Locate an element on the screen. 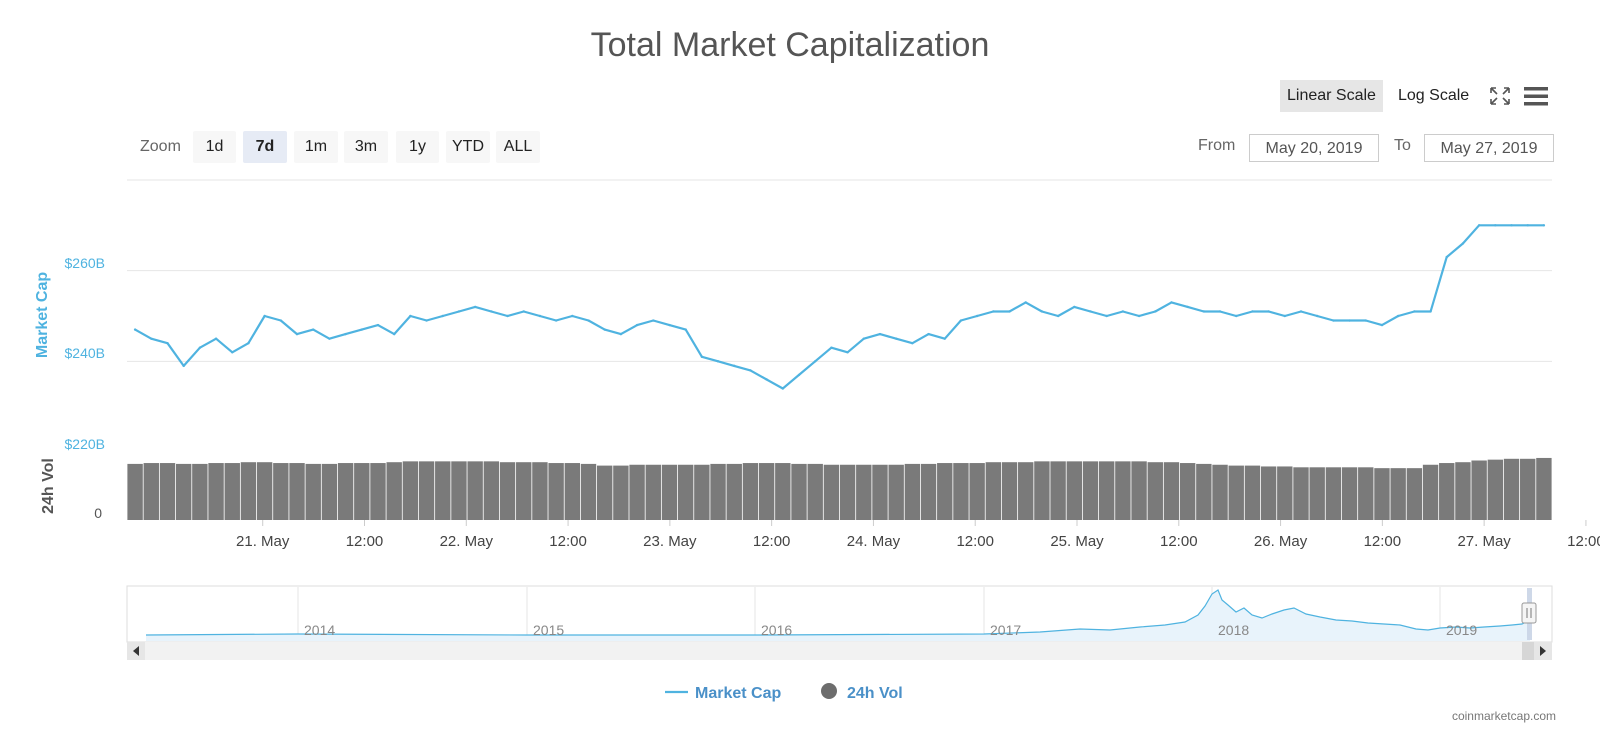  linear-scale-button: Linear Scale is located at coordinates (1331, 96).